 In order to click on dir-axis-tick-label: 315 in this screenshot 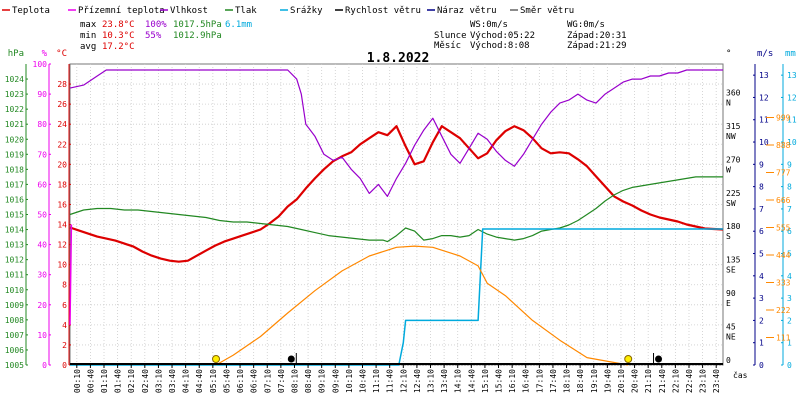, I will do `click(733, 126)`.